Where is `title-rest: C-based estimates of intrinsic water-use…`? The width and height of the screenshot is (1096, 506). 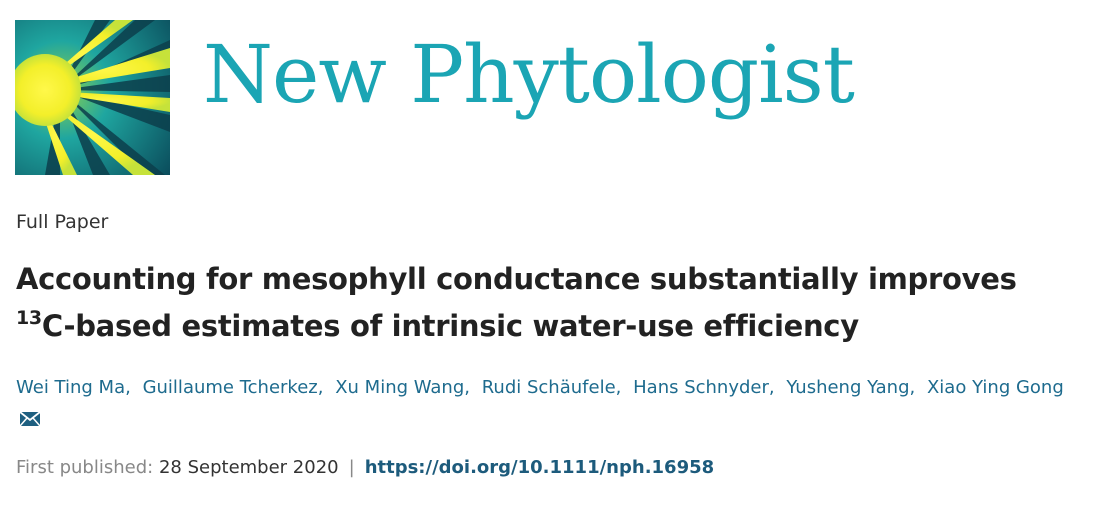 title-rest: C-based estimates of intrinsic water-use… is located at coordinates (450, 326).